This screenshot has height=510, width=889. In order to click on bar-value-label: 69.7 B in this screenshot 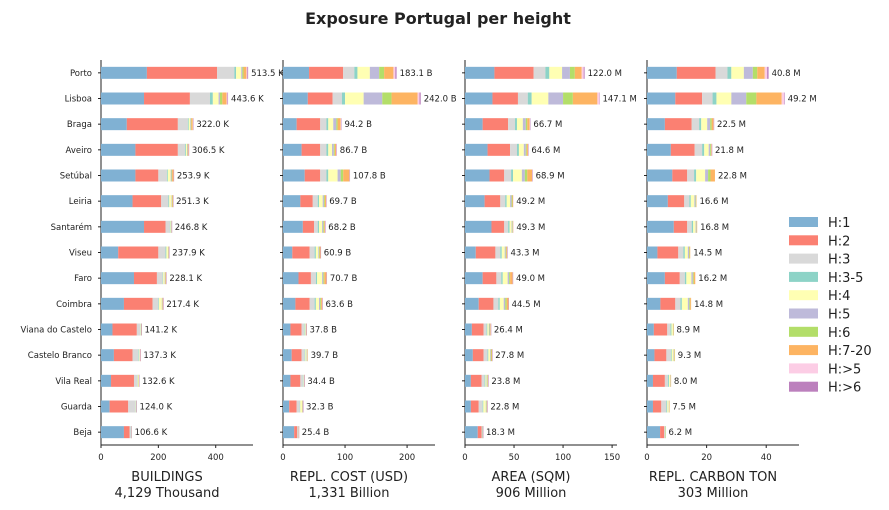, I will do `click(343, 202)`.